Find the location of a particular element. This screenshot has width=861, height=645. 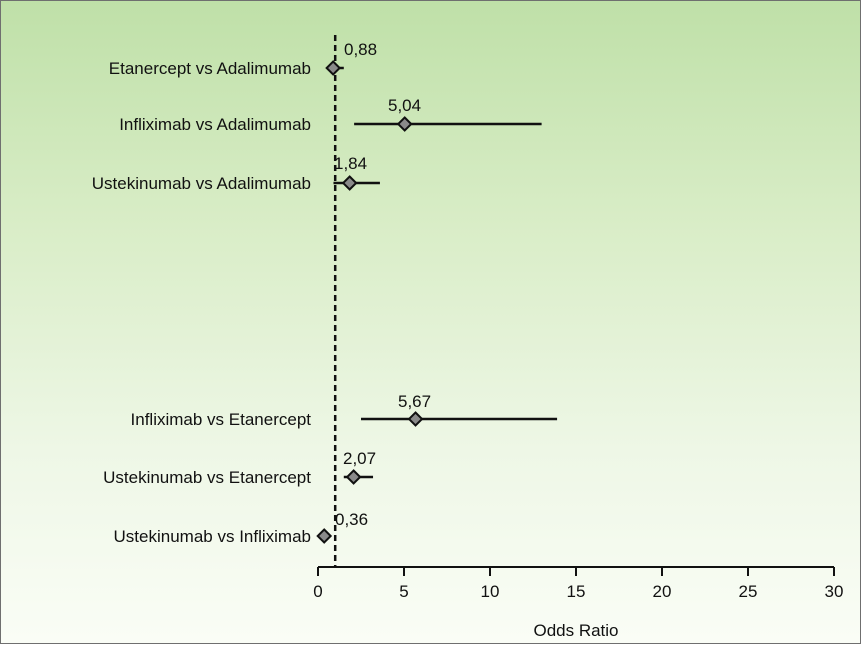

x-tick-label: 15 is located at coordinates (576, 591).